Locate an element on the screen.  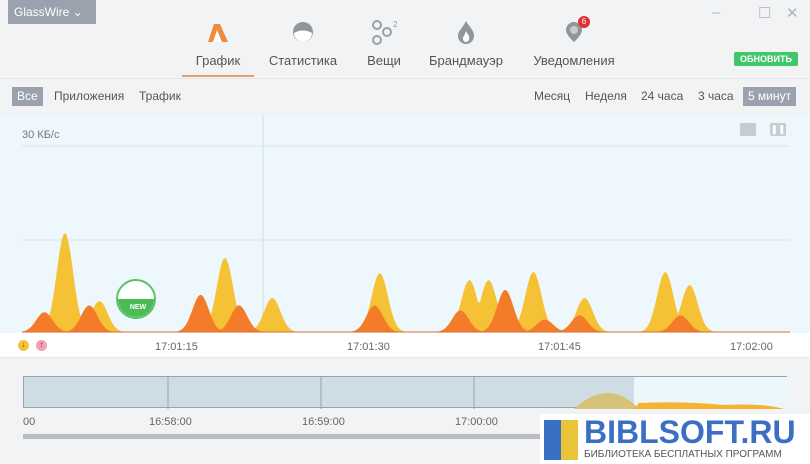
update-button: ОБНОВИТЬ is located at coordinates (766, 59).